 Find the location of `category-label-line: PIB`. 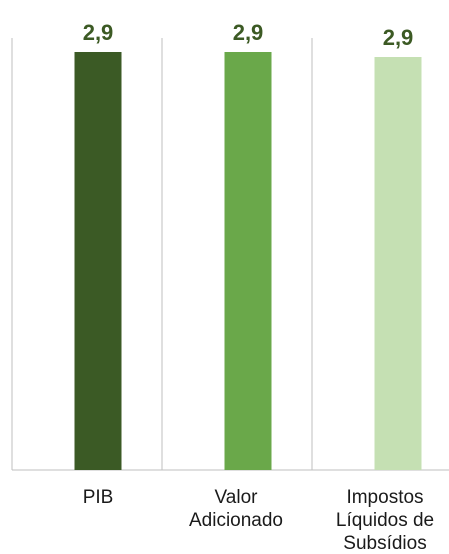

category-label-line: PIB is located at coordinates (98, 497).